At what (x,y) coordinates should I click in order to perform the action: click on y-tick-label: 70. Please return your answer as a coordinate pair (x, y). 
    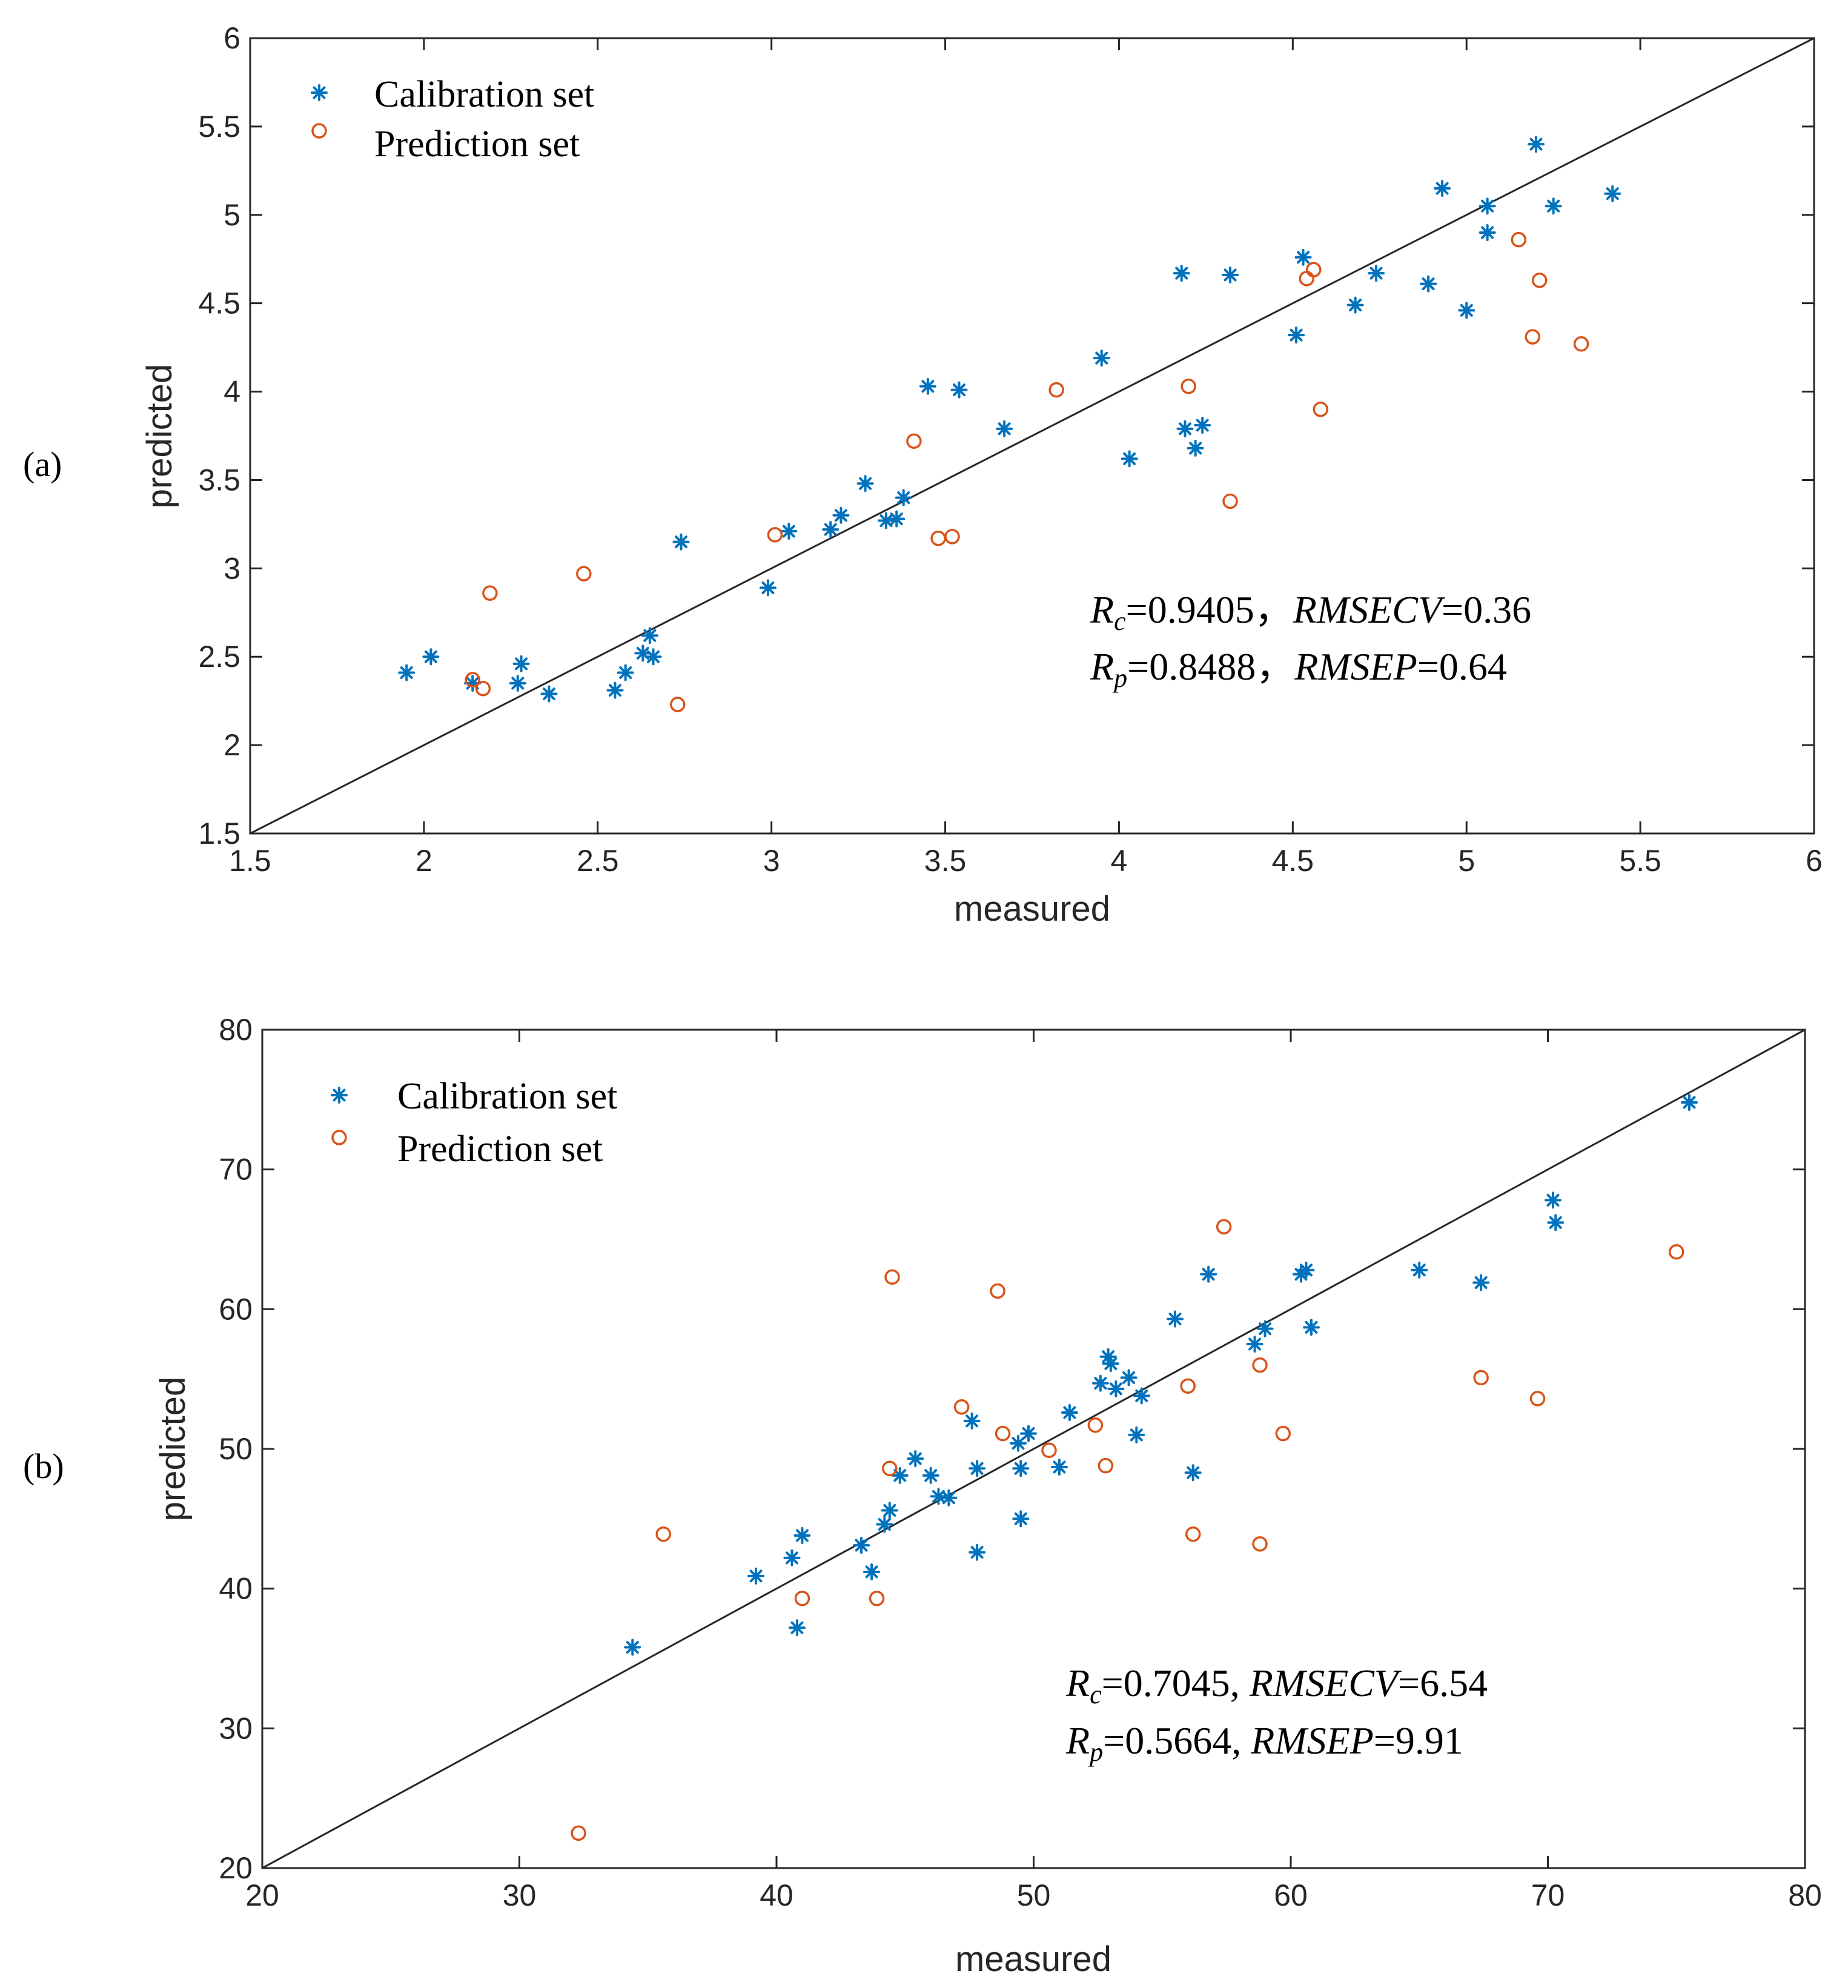
    Looking at the image, I should click on (236, 1170).